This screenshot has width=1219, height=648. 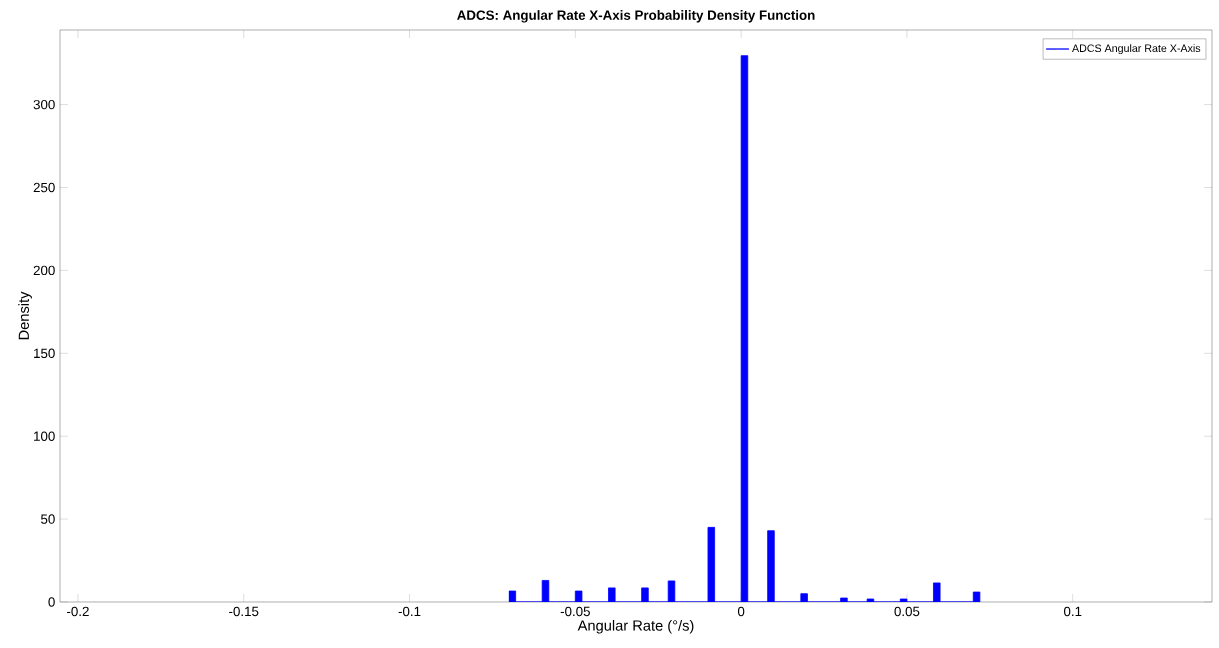 I want to click on chart-title: ADCS: Angular Rate X-Axis Probability Density Function, so click(x=636, y=16).